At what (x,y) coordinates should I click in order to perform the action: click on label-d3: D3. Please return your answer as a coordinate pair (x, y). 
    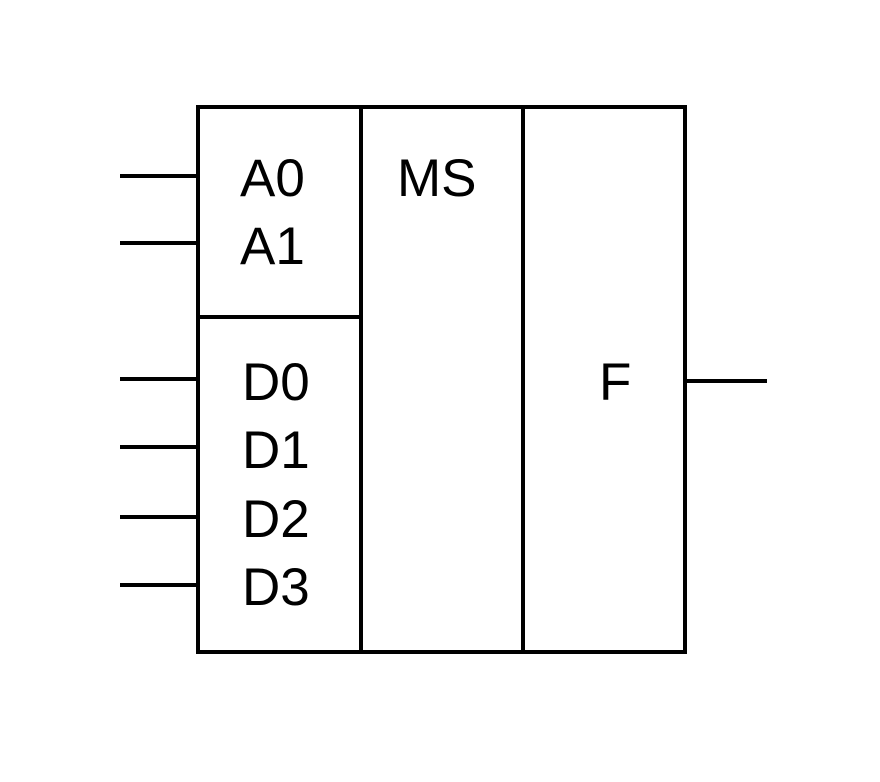
    Looking at the image, I should click on (276, 587).